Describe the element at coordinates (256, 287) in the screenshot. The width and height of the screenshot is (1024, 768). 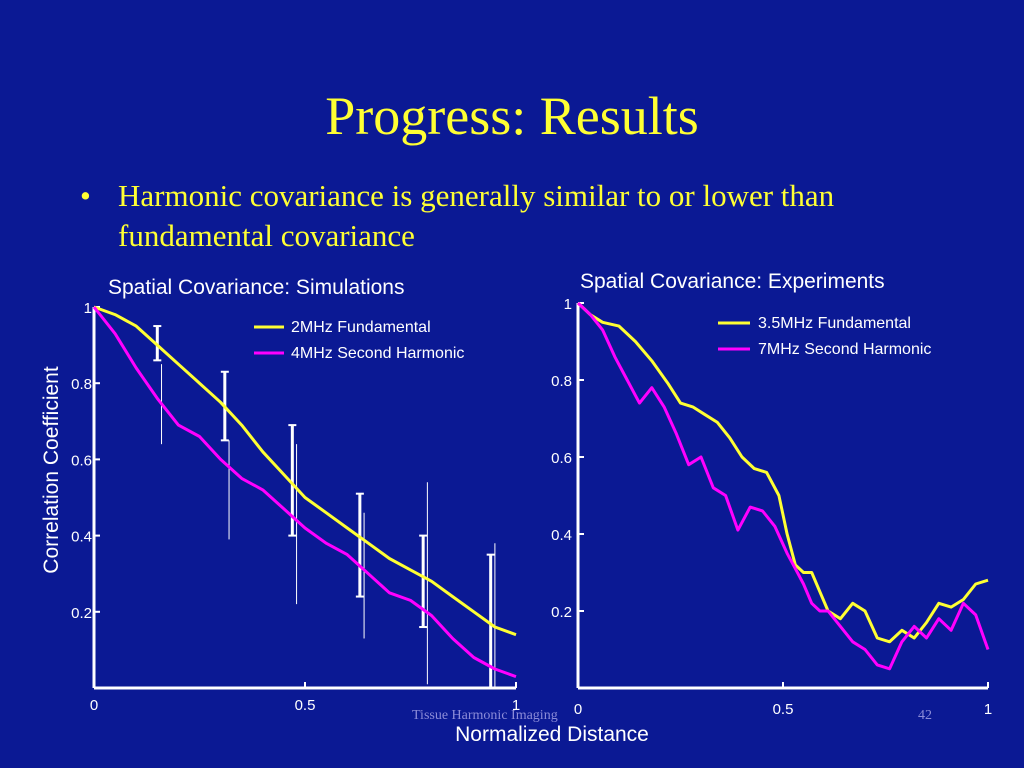
I see `chart-title-simulations: Spatial Covariance: Simulations` at that location.